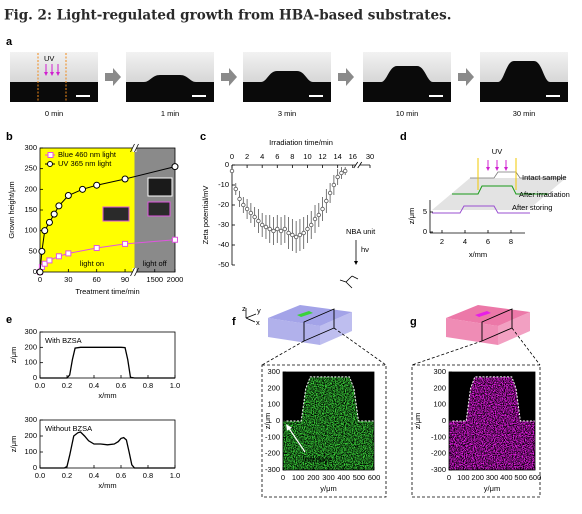 This screenshot has height=514, width=582. What do you see at coordinates (497, 151) in the screenshot?
I see `uv-label: UV` at bounding box center [497, 151].